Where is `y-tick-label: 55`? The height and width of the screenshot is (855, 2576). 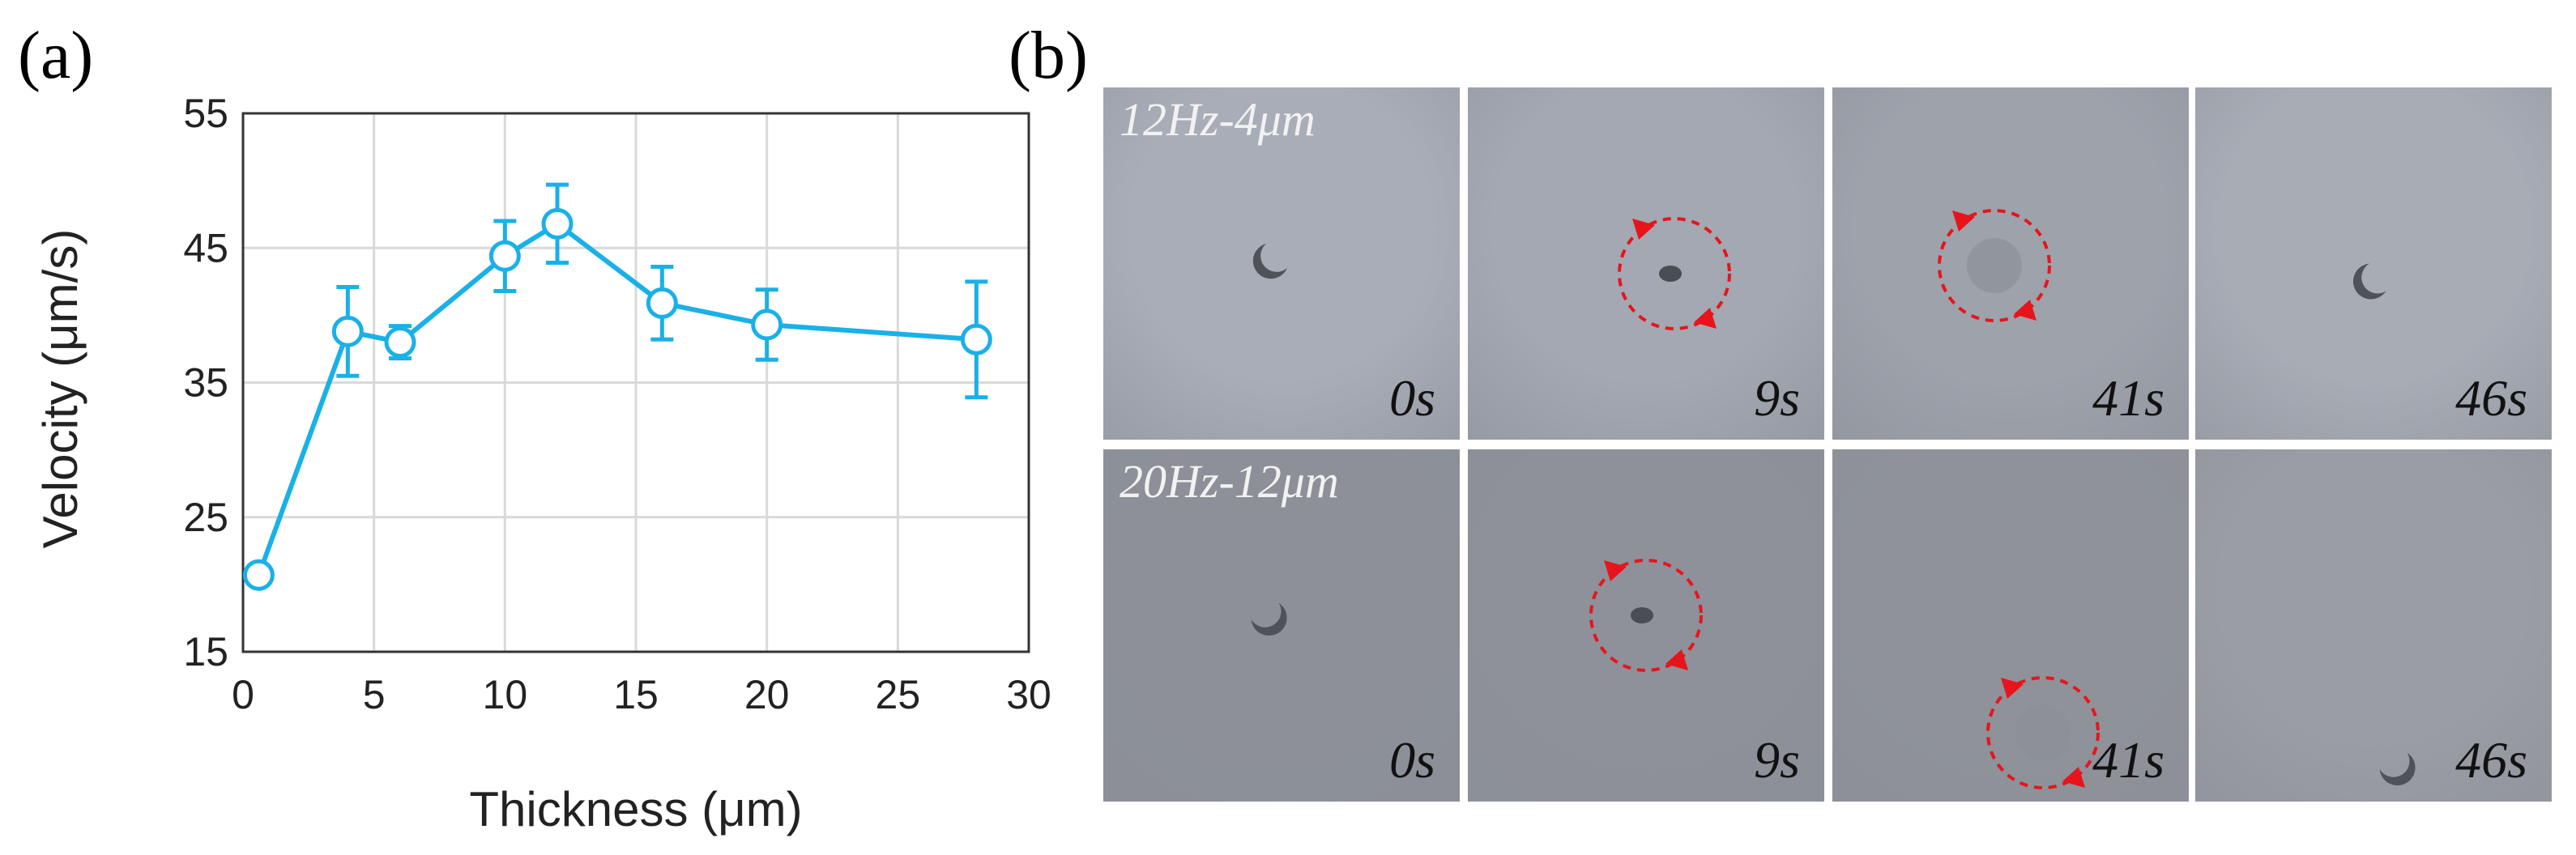 y-tick-label: 55 is located at coordinates (206, 114).